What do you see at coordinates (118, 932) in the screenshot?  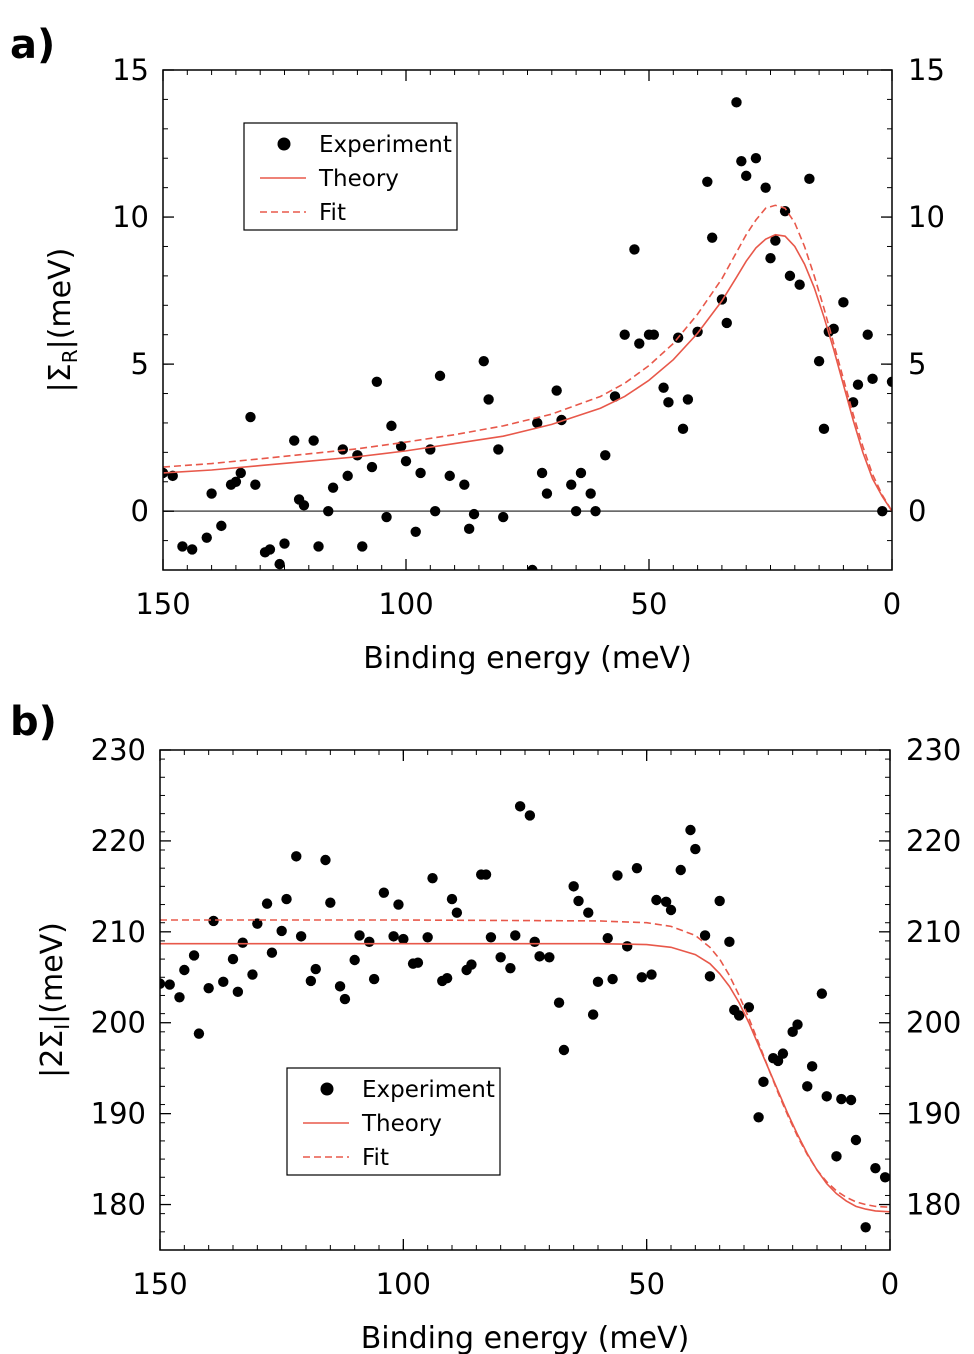 I see `y-tick-label: 210` at bounding box center [118, 932].